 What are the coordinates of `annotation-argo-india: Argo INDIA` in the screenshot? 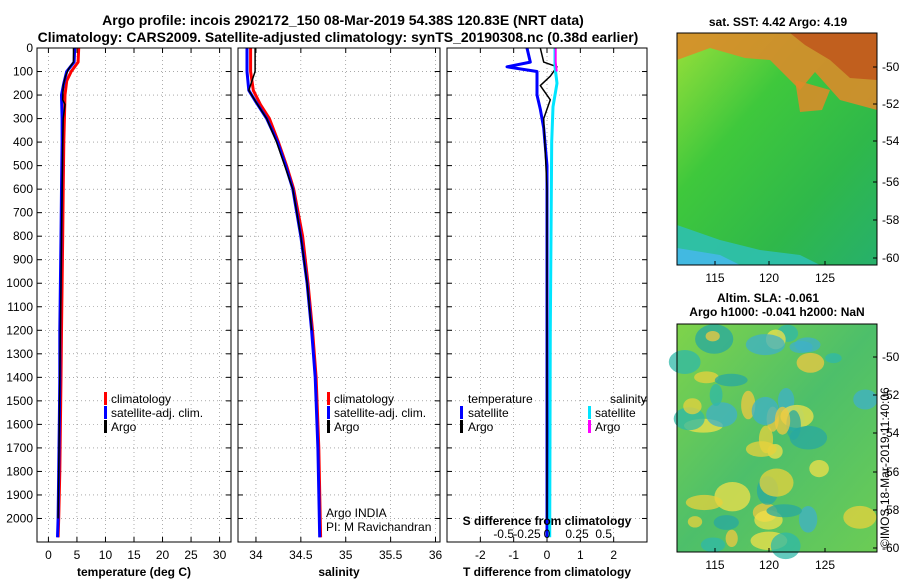 It's located at (356, 513).